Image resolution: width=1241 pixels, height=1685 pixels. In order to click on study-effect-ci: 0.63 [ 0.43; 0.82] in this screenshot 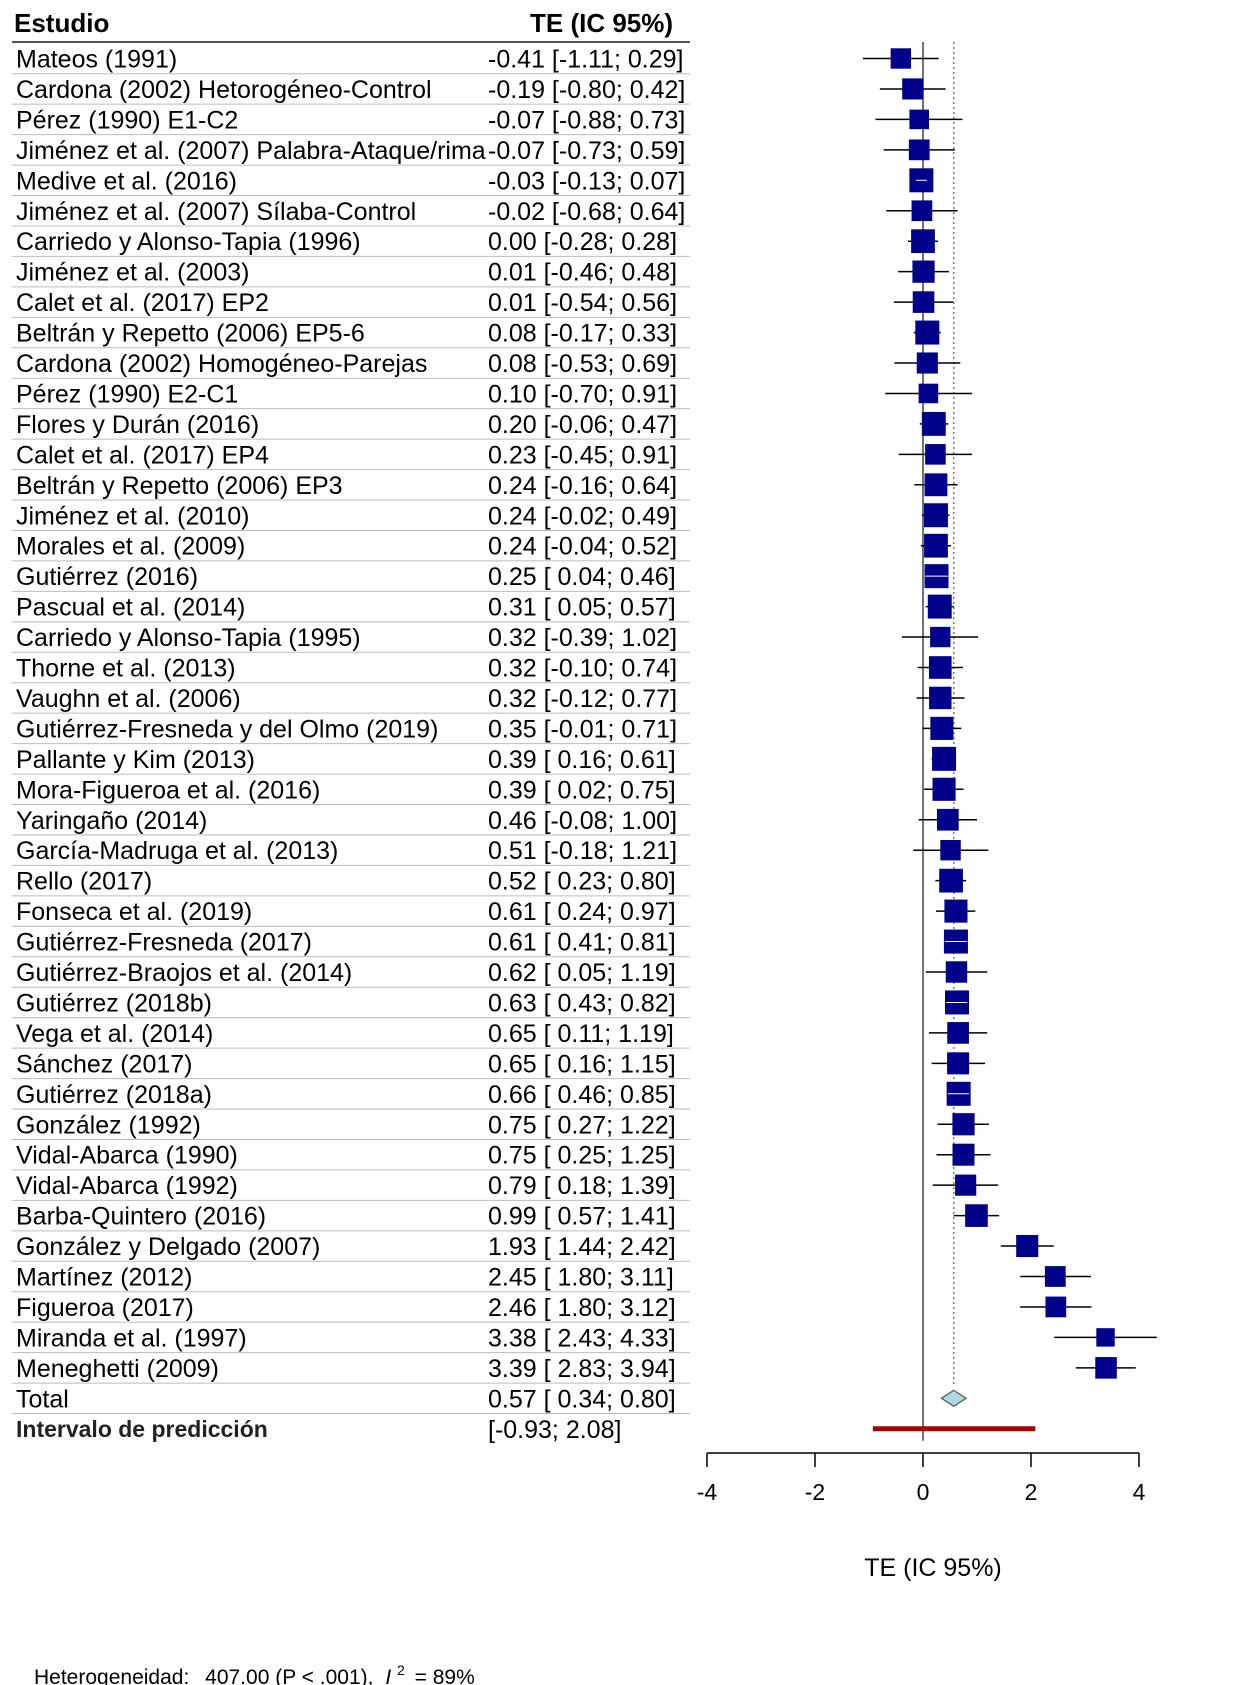, I will do `click(582, 1003)`.